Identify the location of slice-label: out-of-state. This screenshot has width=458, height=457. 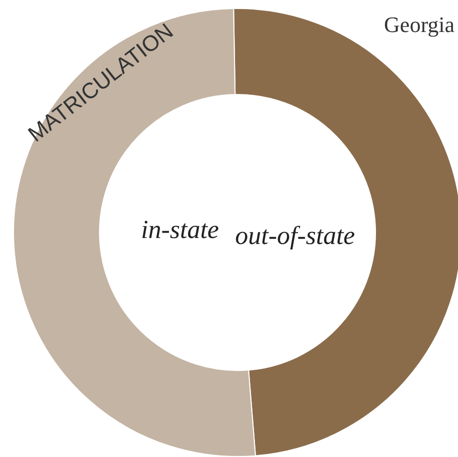
(295, 235).